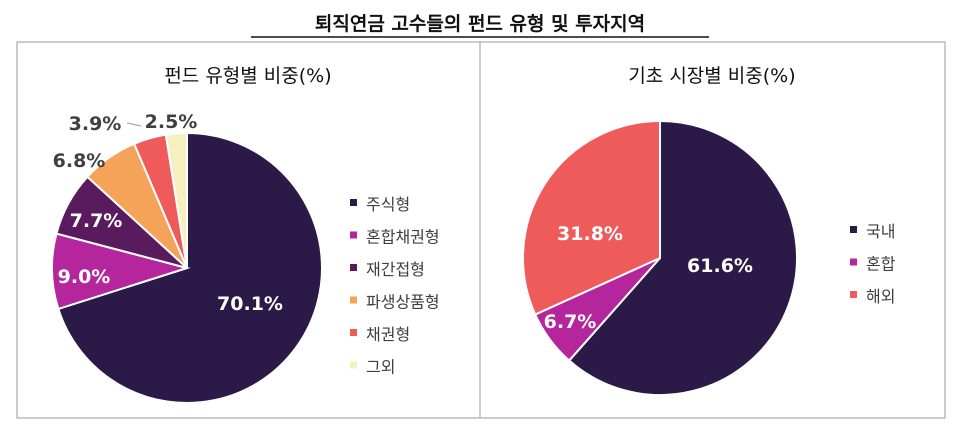  What do you see at coordinates (95, 124) in the screenshot?
I see `data-label: 3.9%` at bounding box center [95, 124].